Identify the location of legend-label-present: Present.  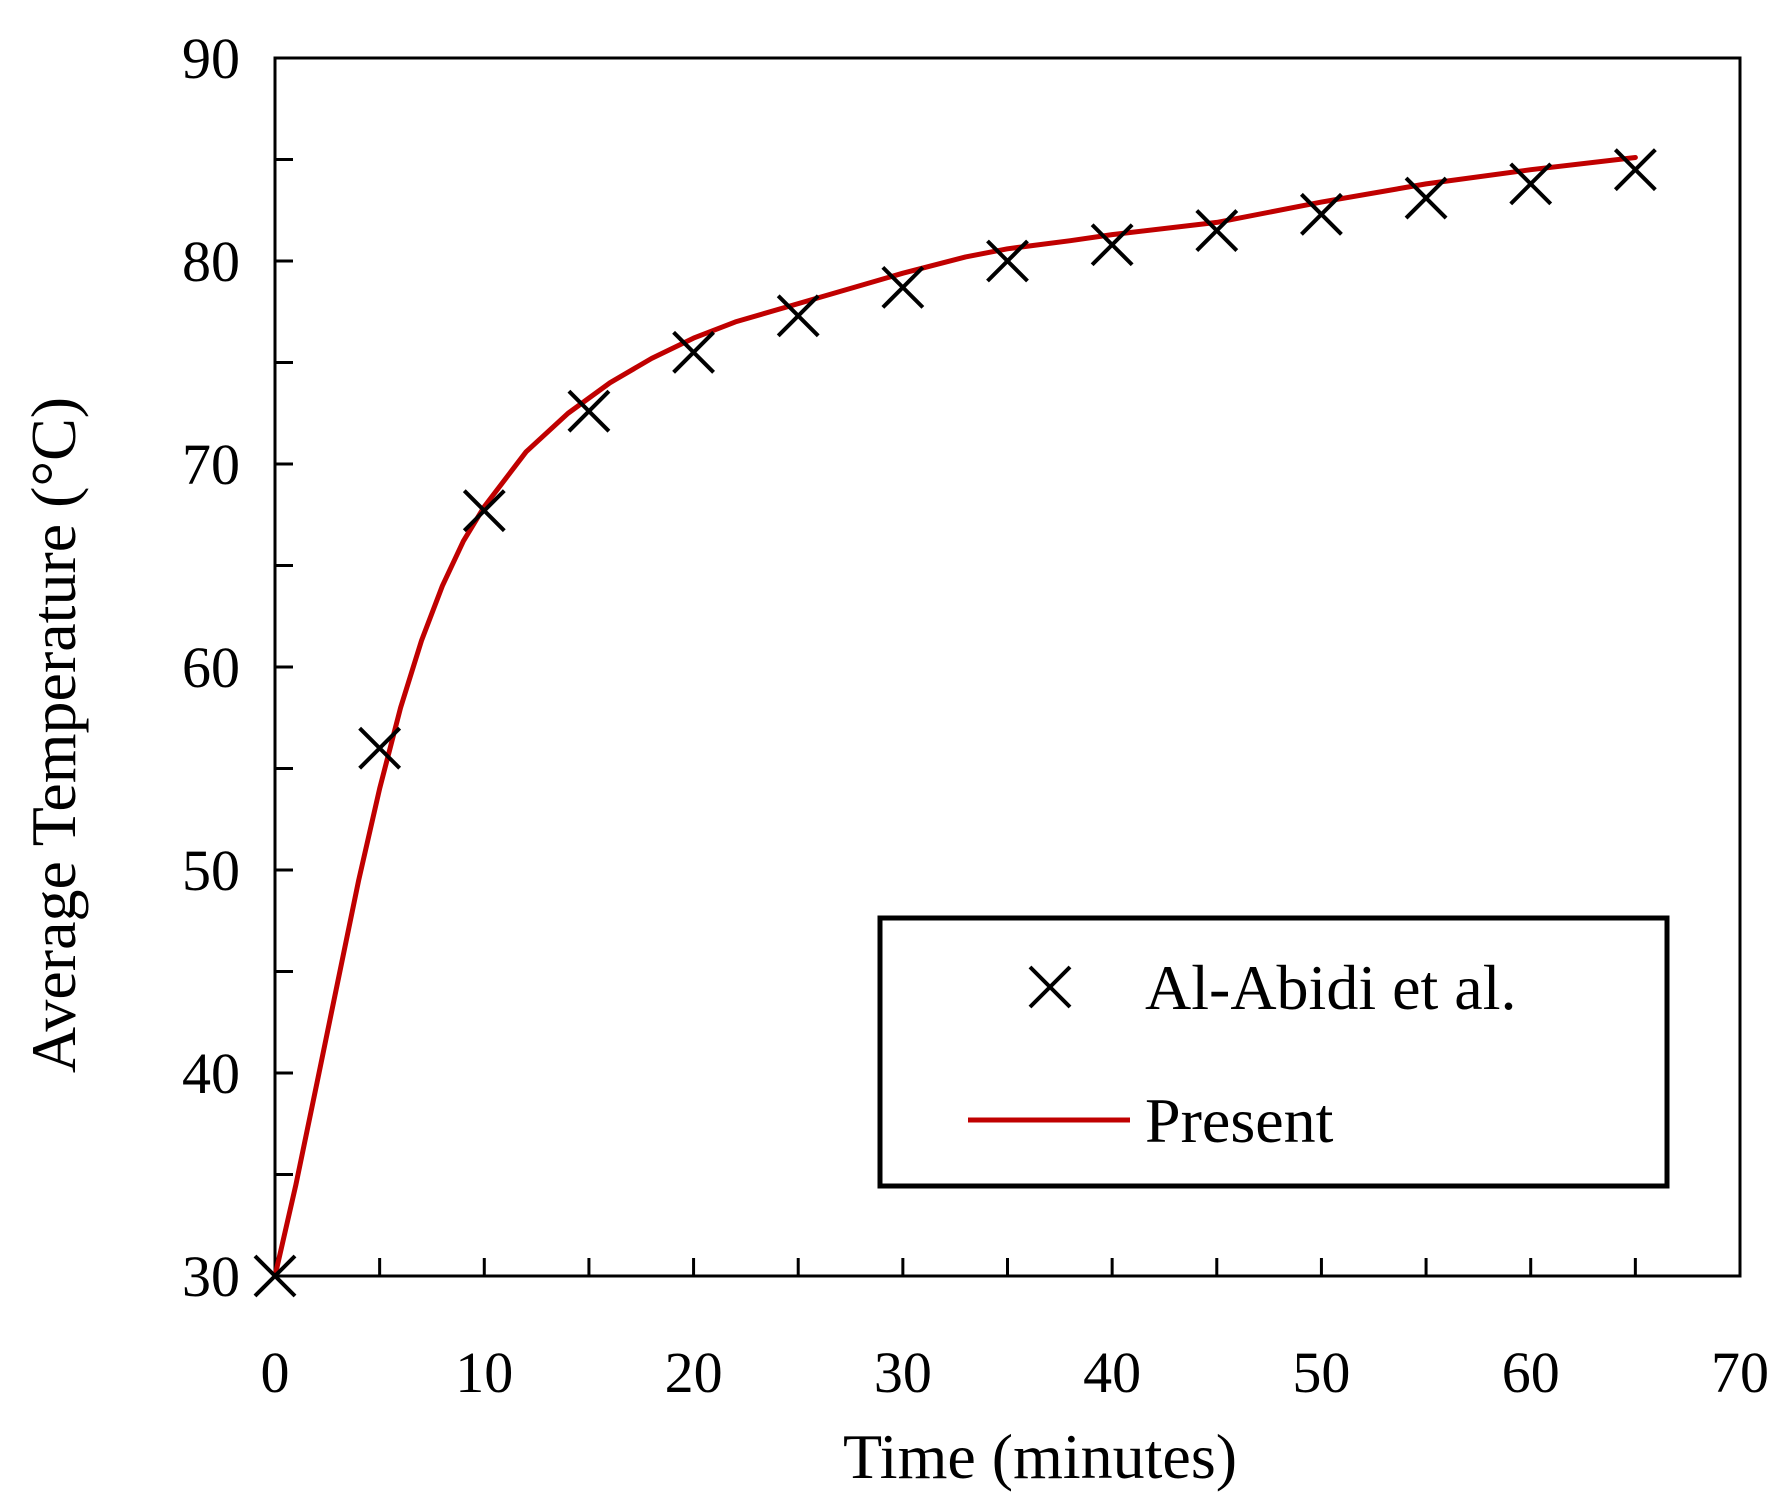
(1239, 1120).